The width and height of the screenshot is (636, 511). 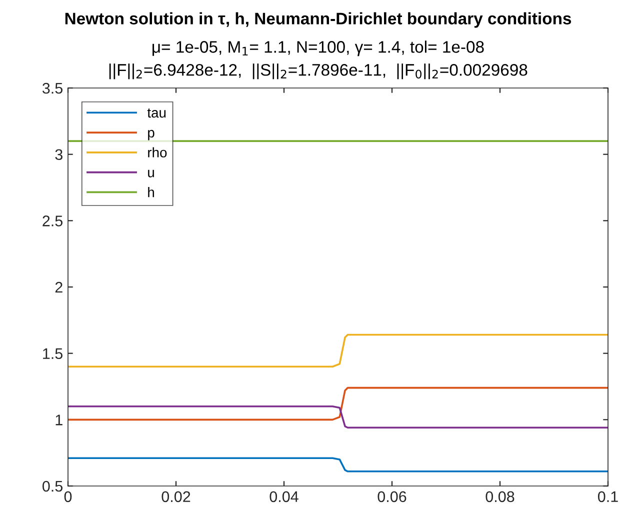 What do you see at coordinates (608, 496) in the screenshot?
I see `x-tick-label: 0.1` at bounding box center [608, 496].